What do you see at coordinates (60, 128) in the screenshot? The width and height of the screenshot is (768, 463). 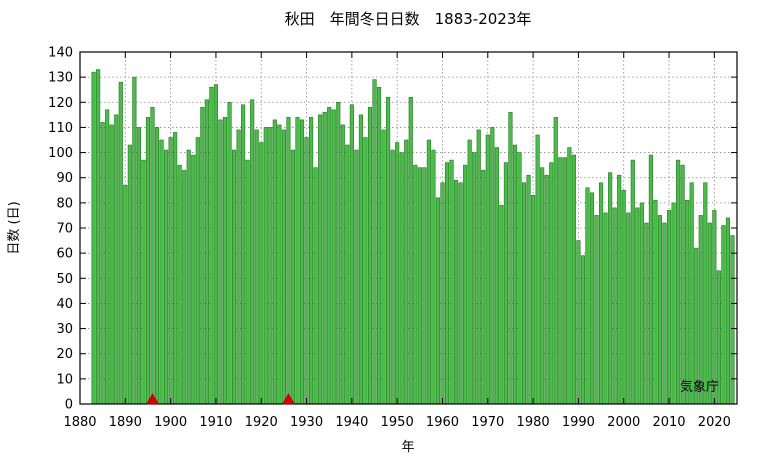 I see `y-tick-label: 110` at bounding box center [60, 128].